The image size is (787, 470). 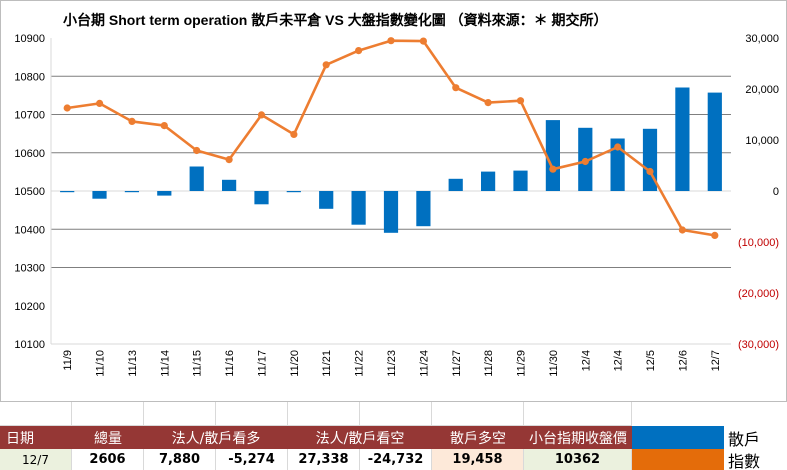 I want to click on x-tick-label: 11/24, so click(x=424, y=363).